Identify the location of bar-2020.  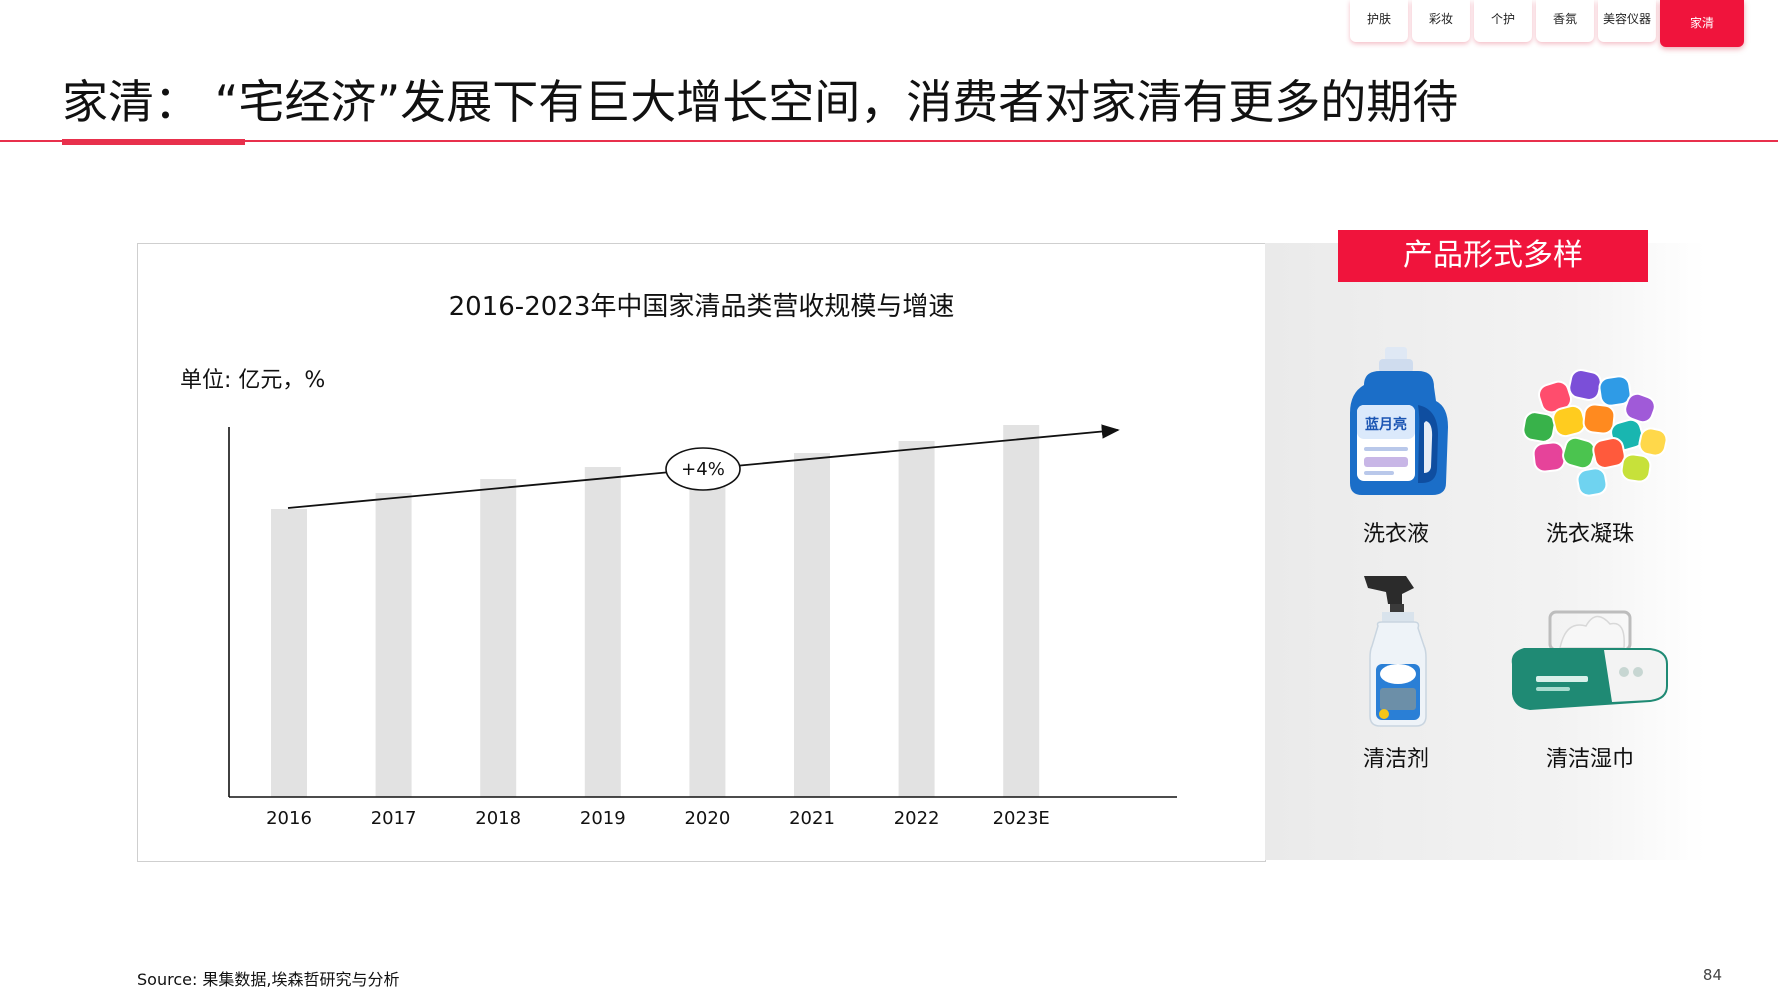
(707, 628).